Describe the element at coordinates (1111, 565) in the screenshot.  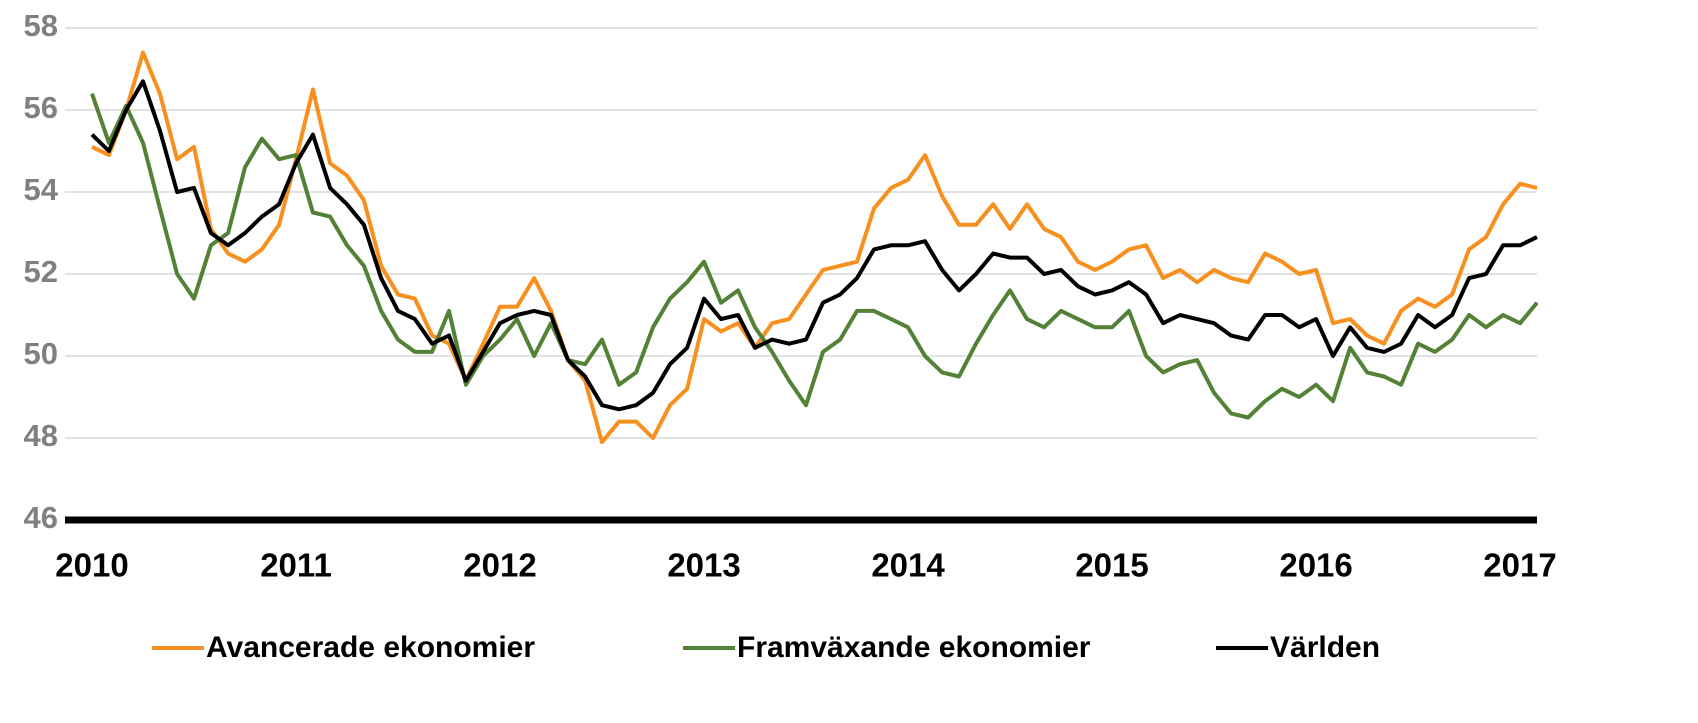
I see `x-tick-label: 2015` at that location.